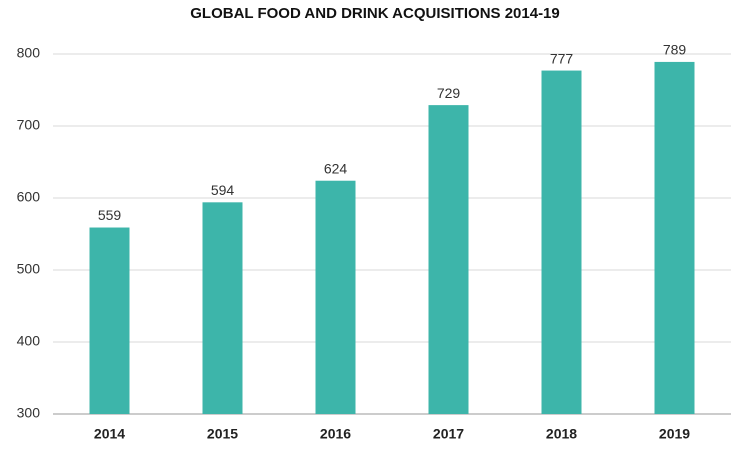 Image resolution: width=750 pixels, height=473 pixels. What do you see at coordinates (674, 434) in the screenshot?
I see `x-tick-label: 2019` at bounding box center [674, 434].